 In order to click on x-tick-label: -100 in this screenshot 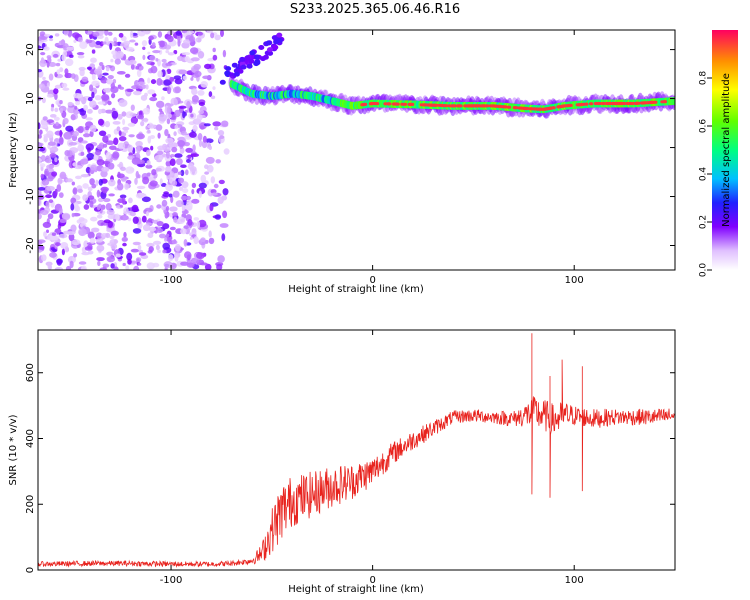, I will do `click(171, 580)`.